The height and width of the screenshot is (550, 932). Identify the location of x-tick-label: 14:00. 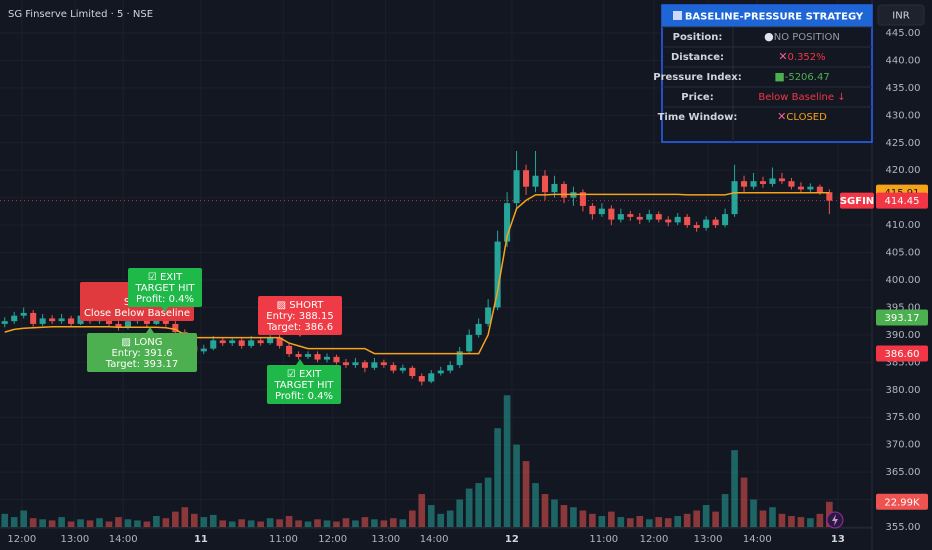
(757, 539).